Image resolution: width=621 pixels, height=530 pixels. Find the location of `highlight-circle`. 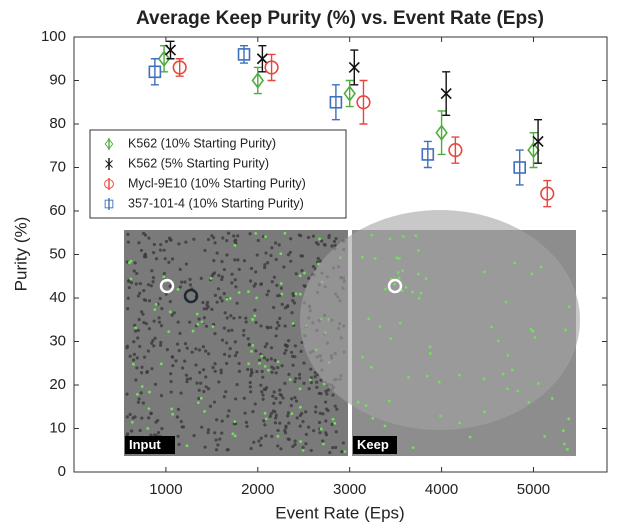

highlight-circle is located at coordinates (167, 286).